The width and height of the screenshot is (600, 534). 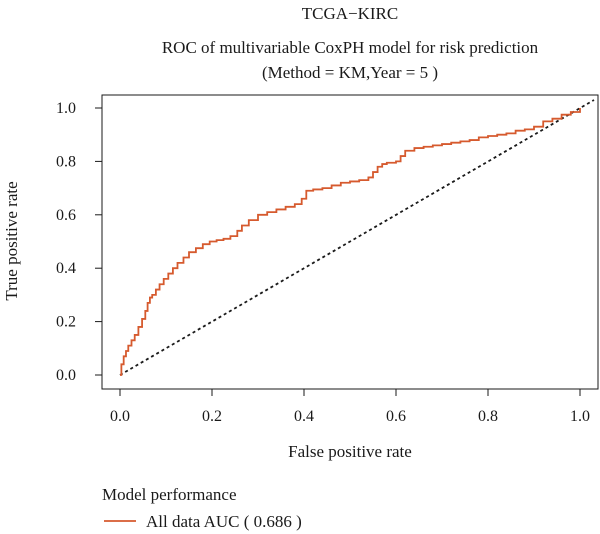 I want to click on y-axis-label: True positive rate, so click(x=11, y=240).